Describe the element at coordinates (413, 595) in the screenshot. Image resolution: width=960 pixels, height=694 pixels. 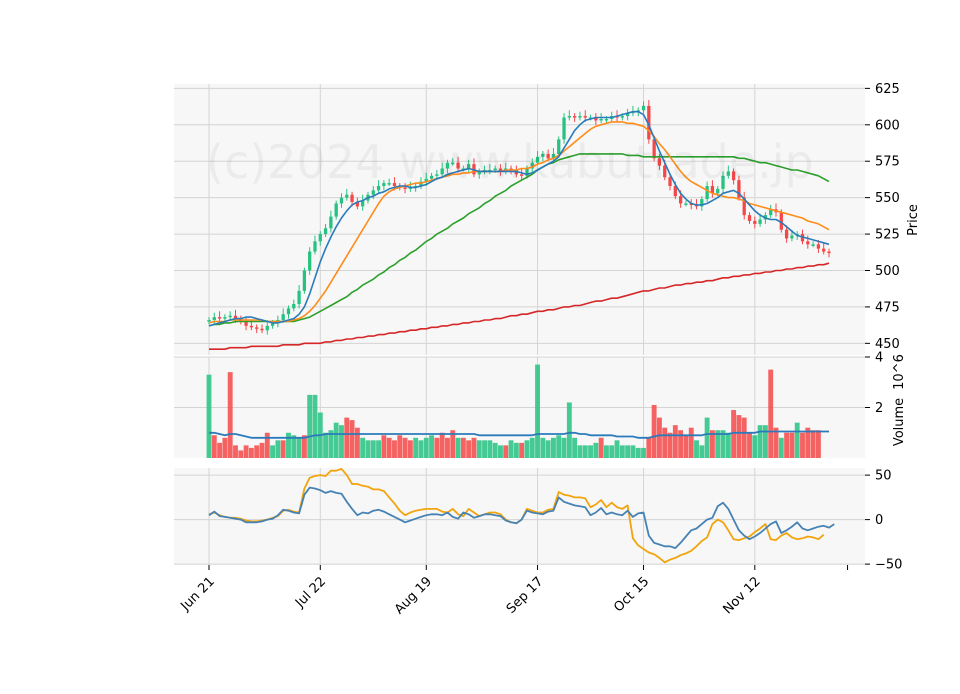
I see `x-tick-label: Aug 19` at that location.